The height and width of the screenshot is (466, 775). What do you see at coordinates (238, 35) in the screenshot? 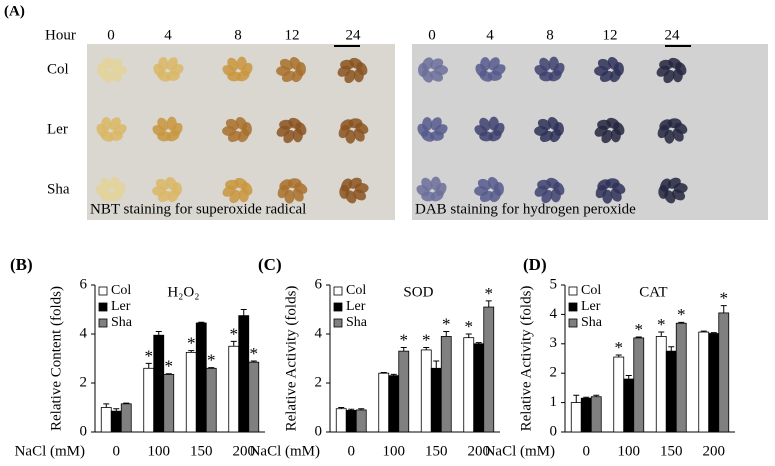
I see `hour-tick: 8` at bounding box center [238, 35].